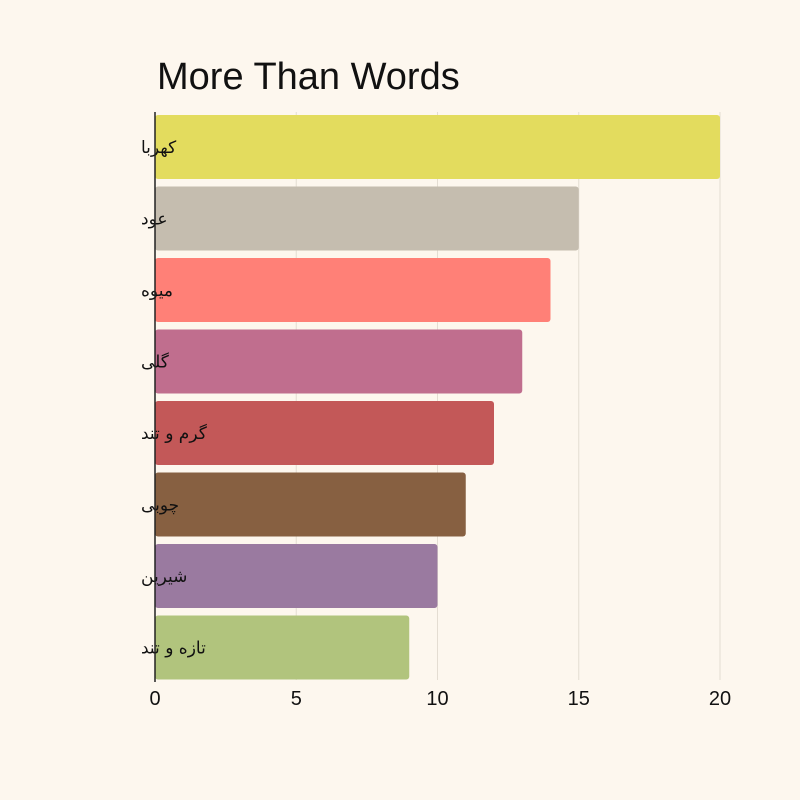 The height and width of the screenshot is (800, 800). I want to click on category-label: میوه, so click(157, 291).